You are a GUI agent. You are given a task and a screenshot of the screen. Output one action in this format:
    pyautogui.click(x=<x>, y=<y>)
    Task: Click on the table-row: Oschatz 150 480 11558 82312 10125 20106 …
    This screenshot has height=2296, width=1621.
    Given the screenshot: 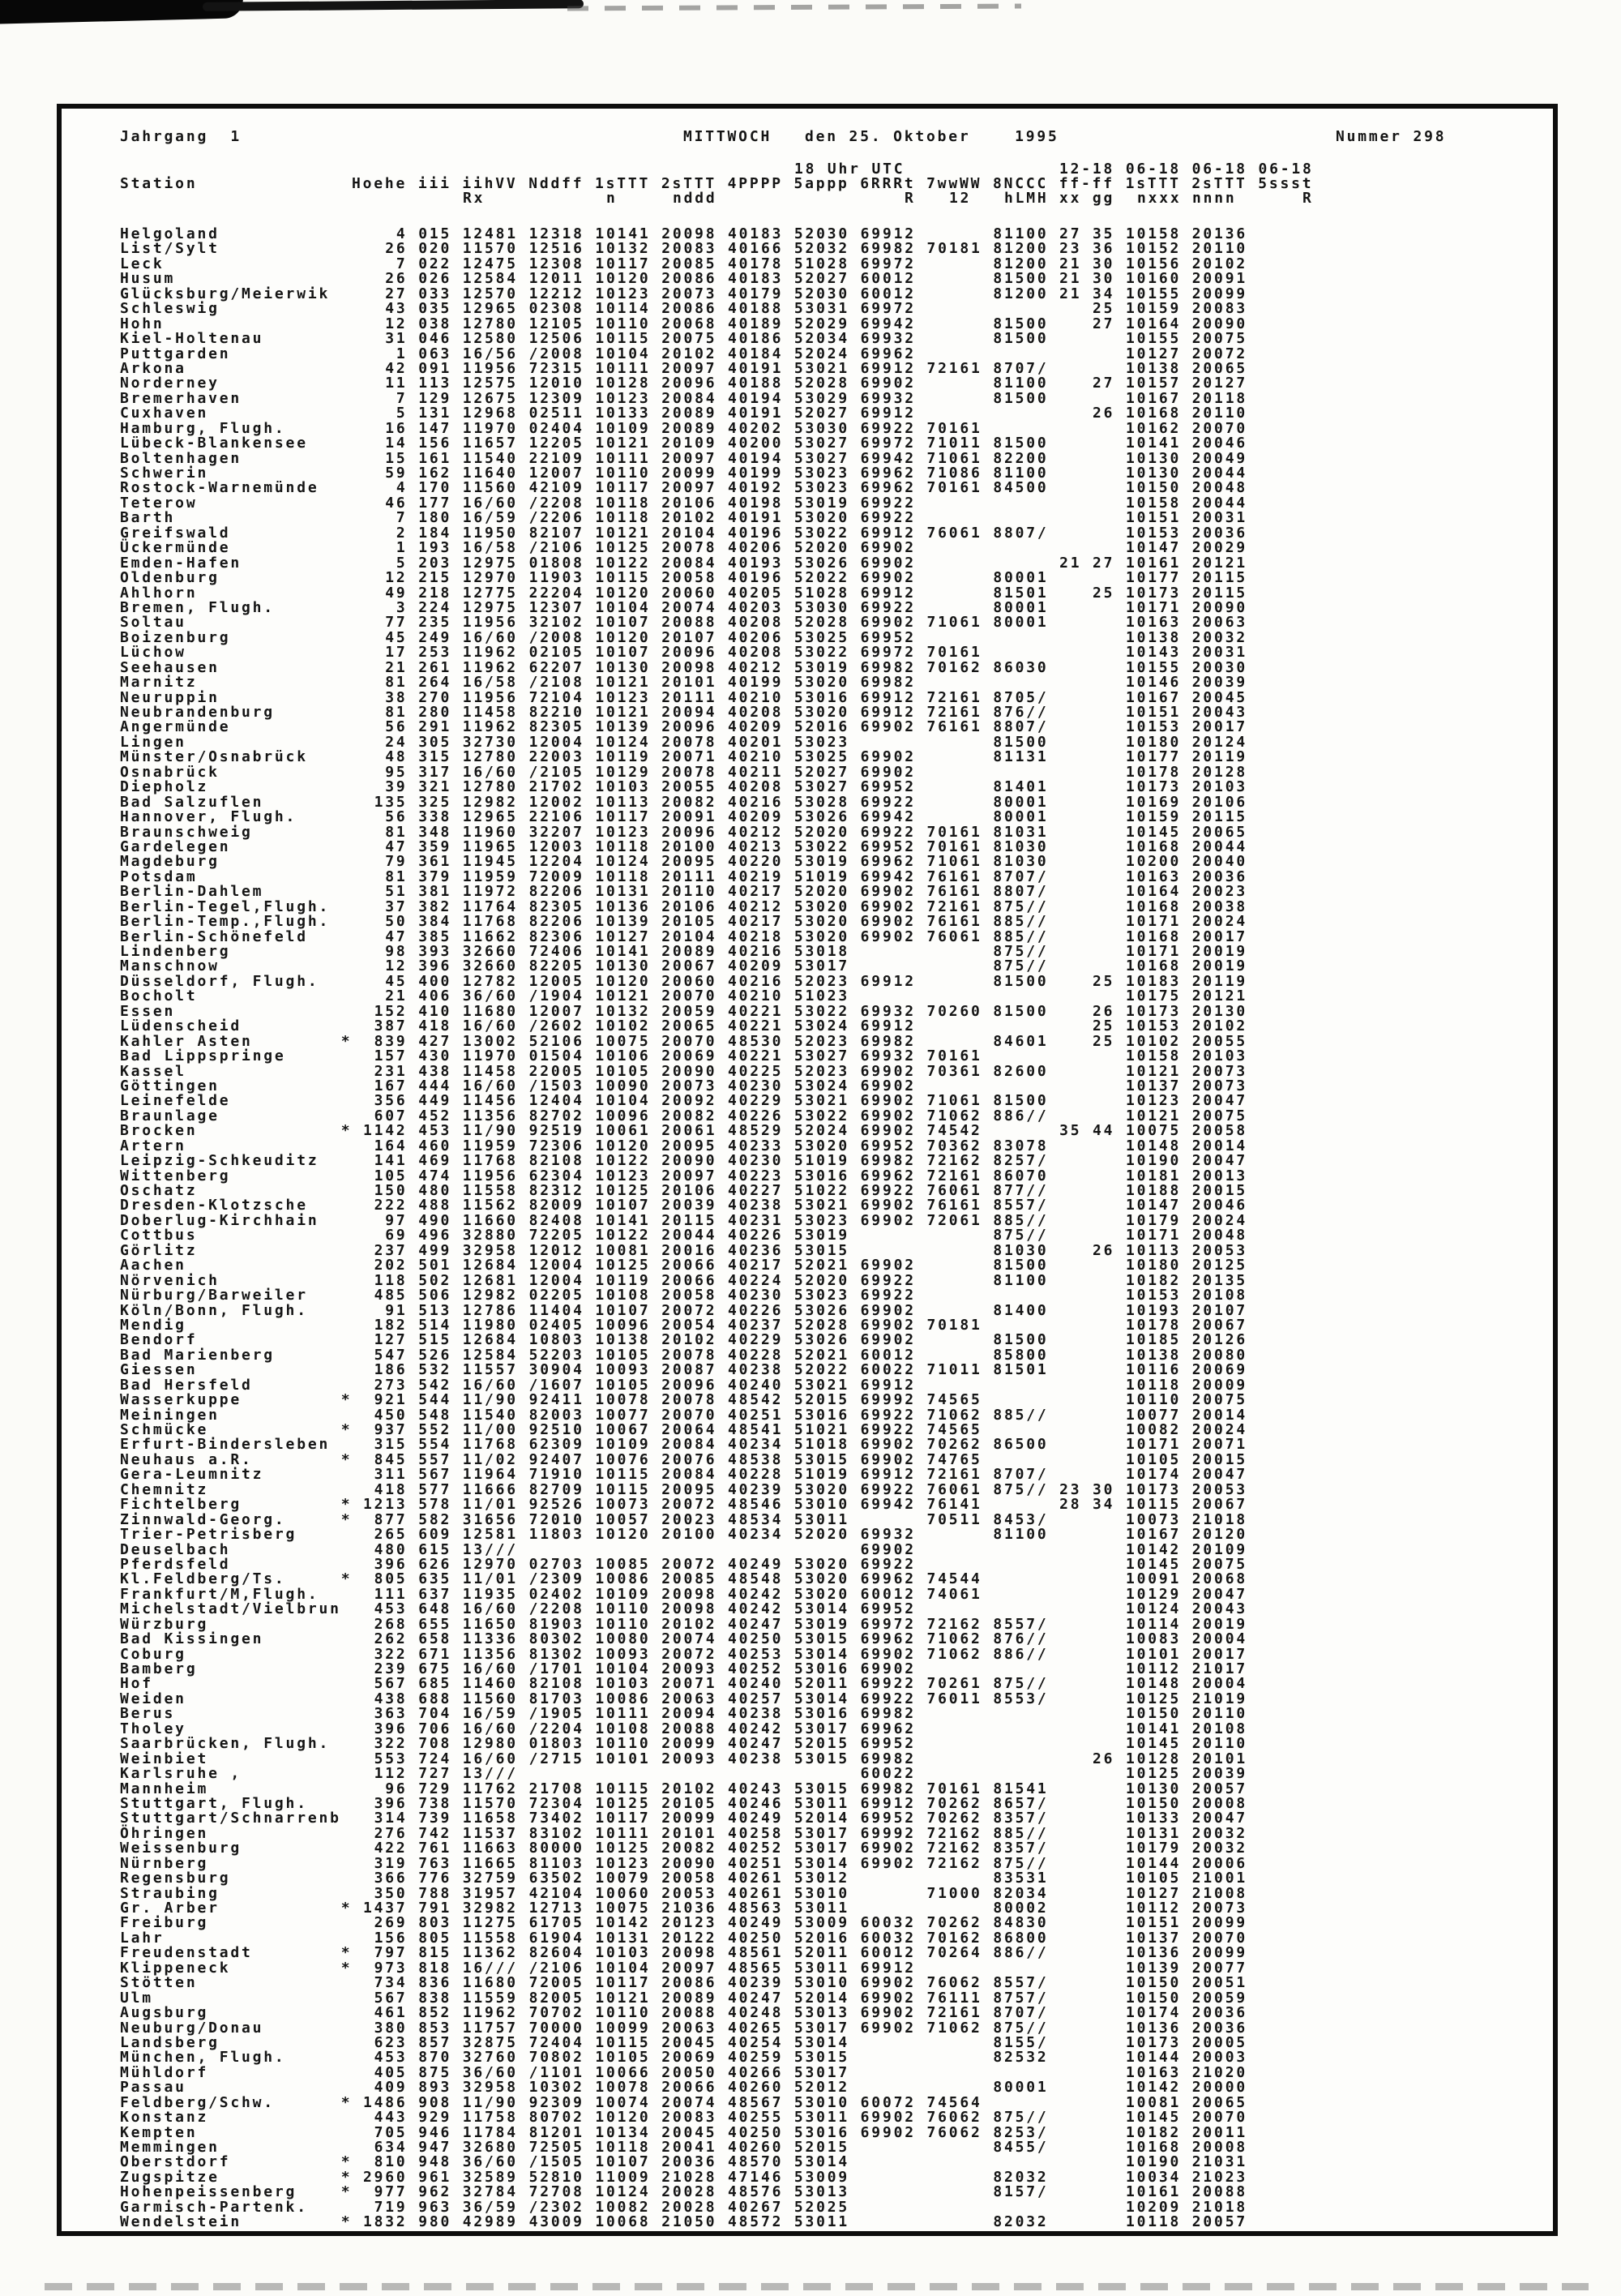 What is the action you would take?
    pyautogui.click(x=683, y=1191)
    